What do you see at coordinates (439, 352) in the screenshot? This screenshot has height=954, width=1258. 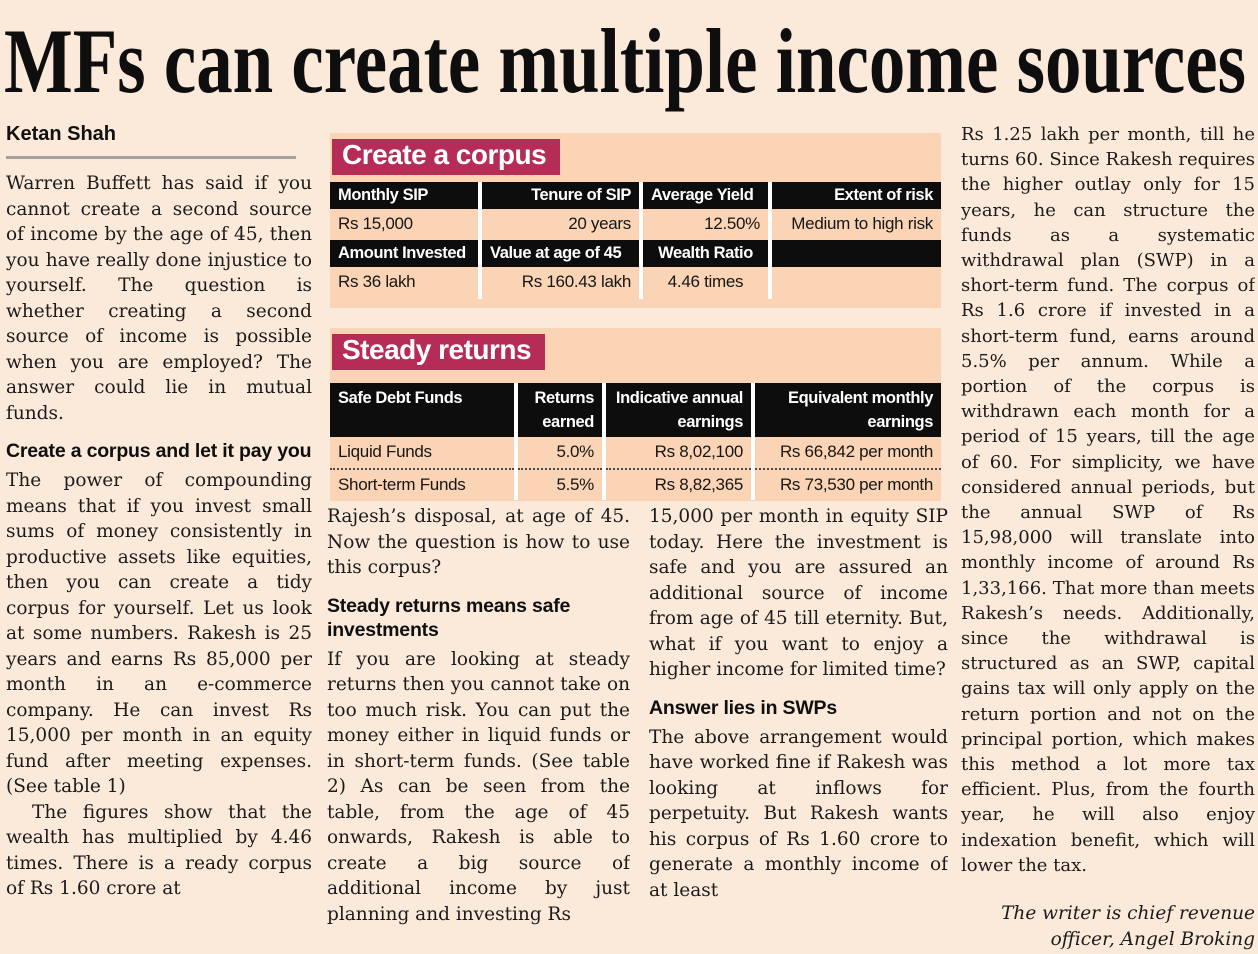 I see `table2-title: Steady returns` at bounding box center [439, 352].